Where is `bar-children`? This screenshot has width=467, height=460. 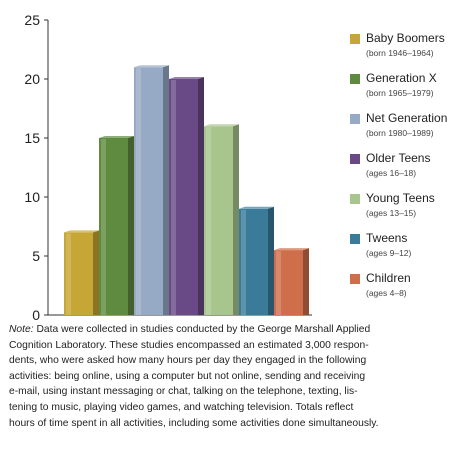 bar-children is located at coordinates (291, 281).